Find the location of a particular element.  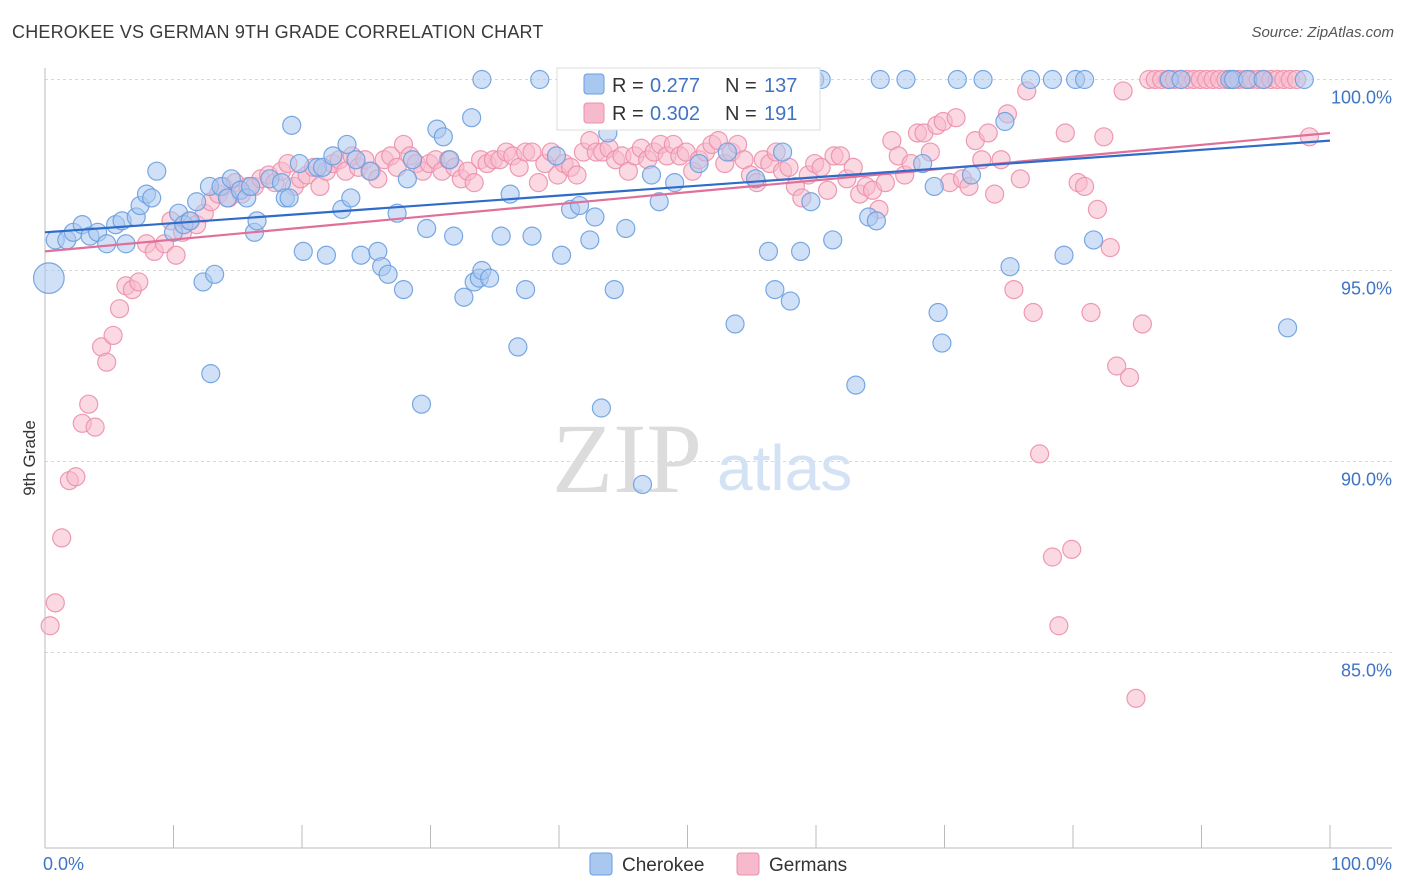

chart-source: Source: ZipAtlas.com is located at coordinates (1322, 32).